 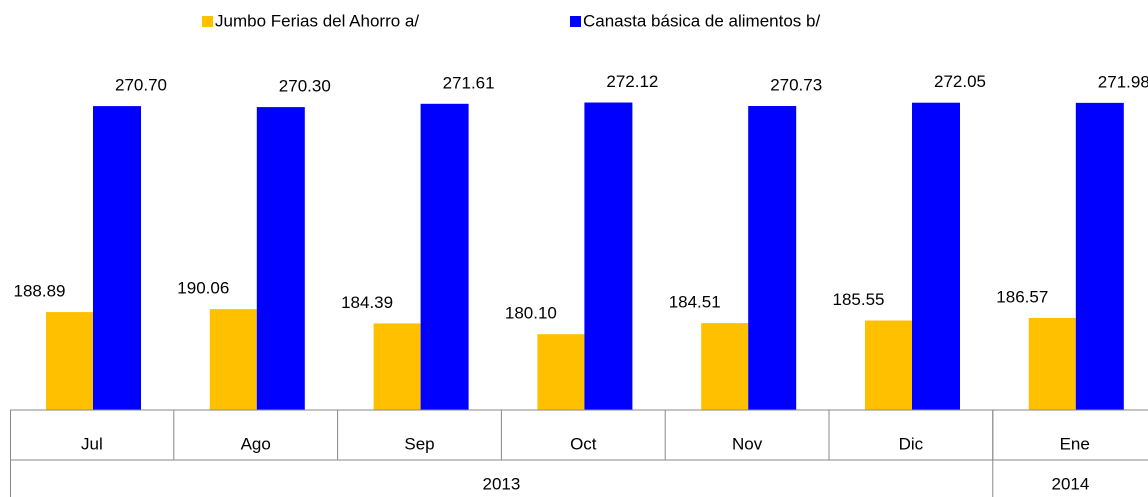 I want to click on x-tick-label: Oct, so click(x=583, y=443).